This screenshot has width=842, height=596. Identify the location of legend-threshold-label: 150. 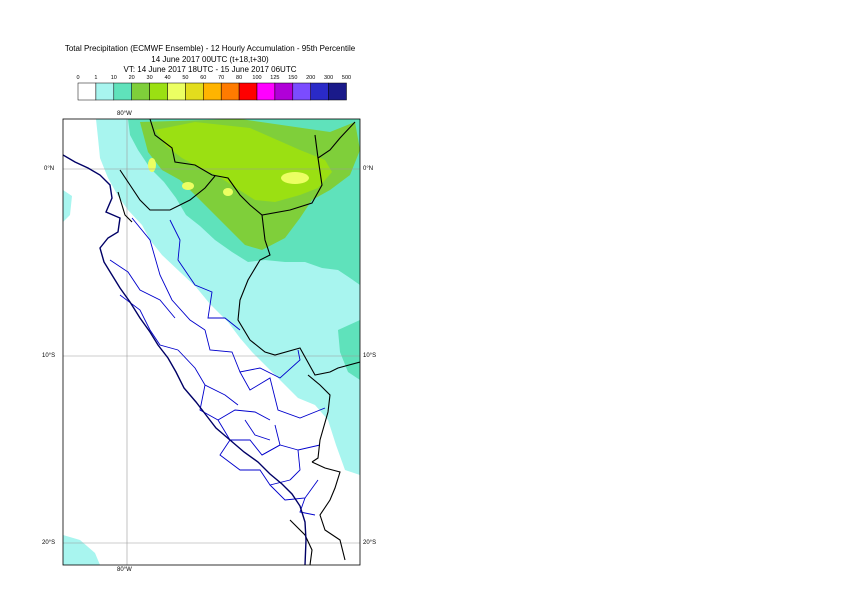
(292, 78).